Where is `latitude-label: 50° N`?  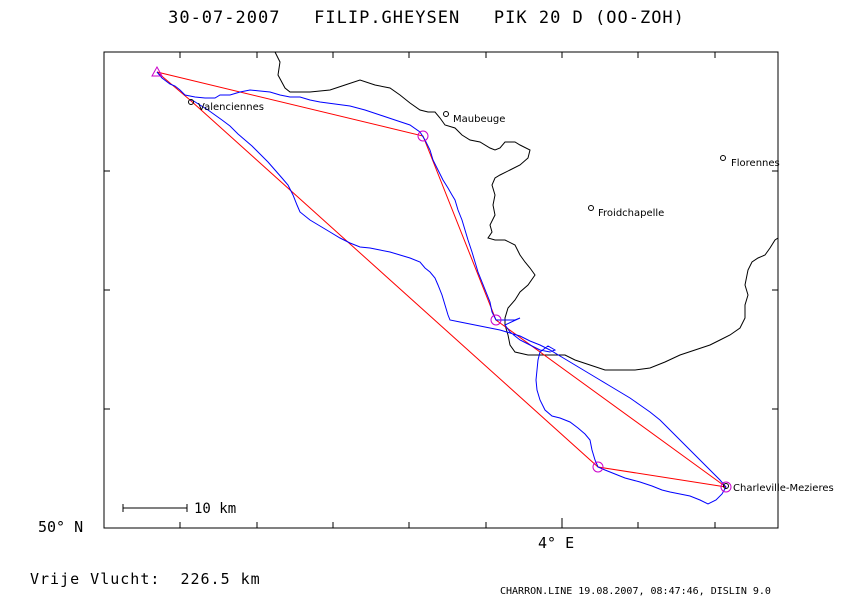
latitude-label: 50° N is located at coordinates (60, 527).